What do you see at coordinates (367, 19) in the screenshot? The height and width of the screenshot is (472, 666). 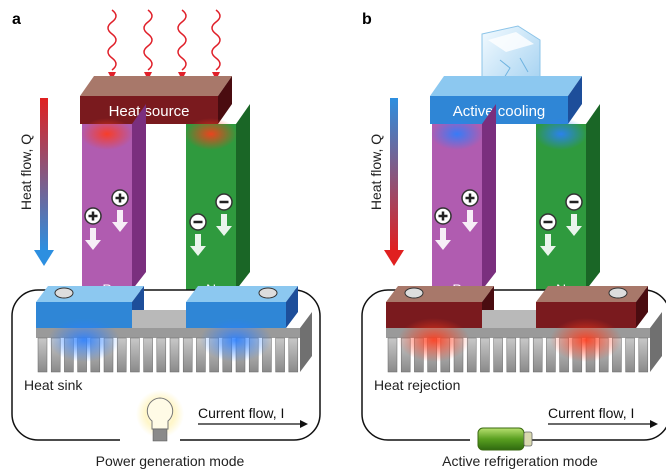 I see `panel-label: b` at bounding box center [367, 19].